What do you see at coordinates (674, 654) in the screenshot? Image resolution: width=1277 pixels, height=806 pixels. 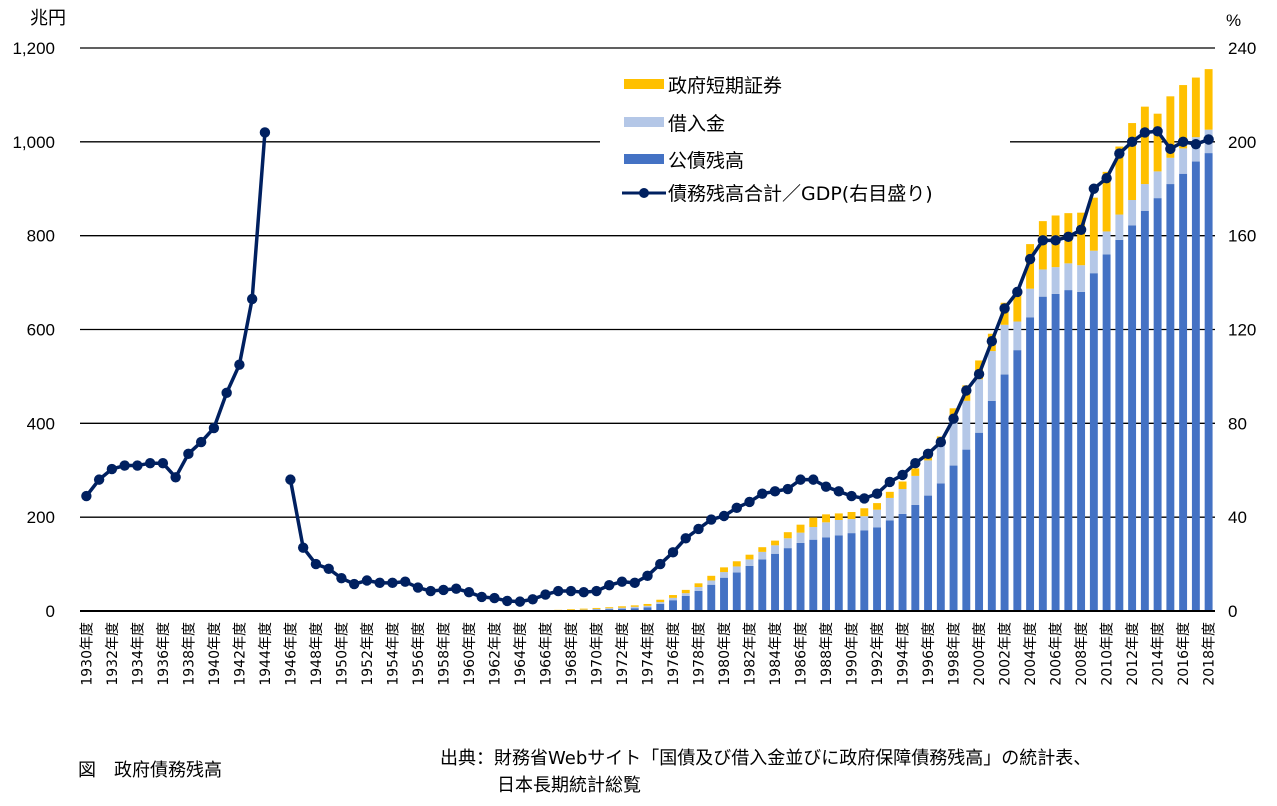 I see `x-tick-label: 1976年度` at bounding box center [674, 654].